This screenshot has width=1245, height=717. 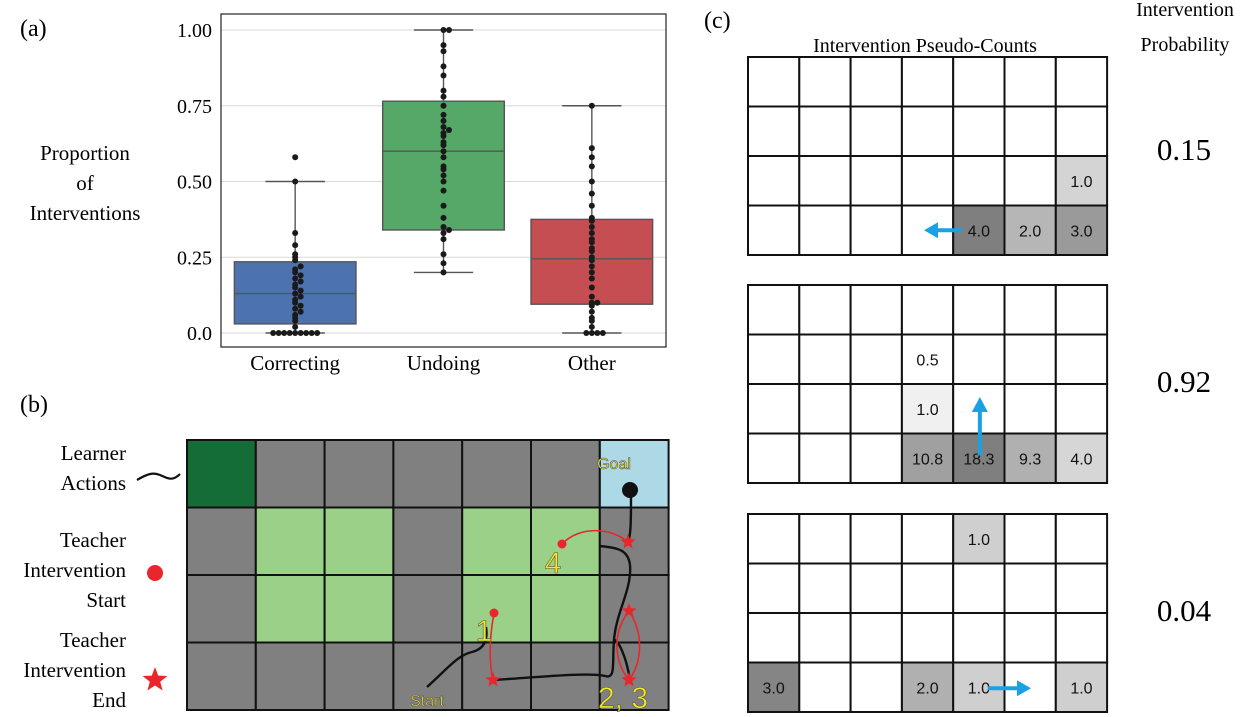 I want to click on count-value: 18.3, so click(x=978, y=459).